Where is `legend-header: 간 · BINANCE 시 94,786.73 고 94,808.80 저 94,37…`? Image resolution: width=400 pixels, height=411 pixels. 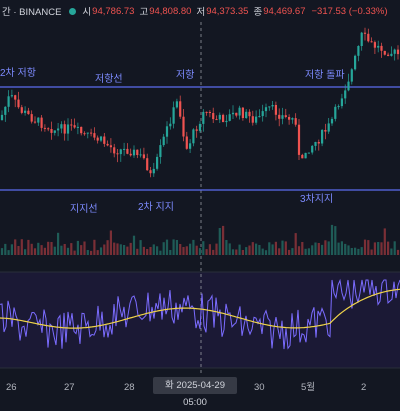 legend-header: 간 · BINANCE 시 94,786.73 고 94,808.80 저 94,37… is located at coordinates (200, 11).